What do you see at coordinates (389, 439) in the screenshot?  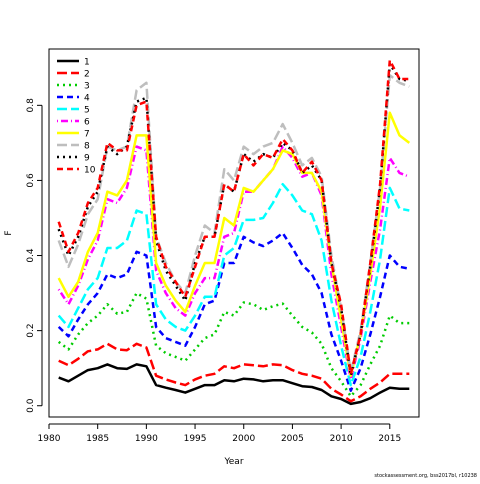 I see `x-tick-label-2015: 2015` at bounding box center [389, 439].